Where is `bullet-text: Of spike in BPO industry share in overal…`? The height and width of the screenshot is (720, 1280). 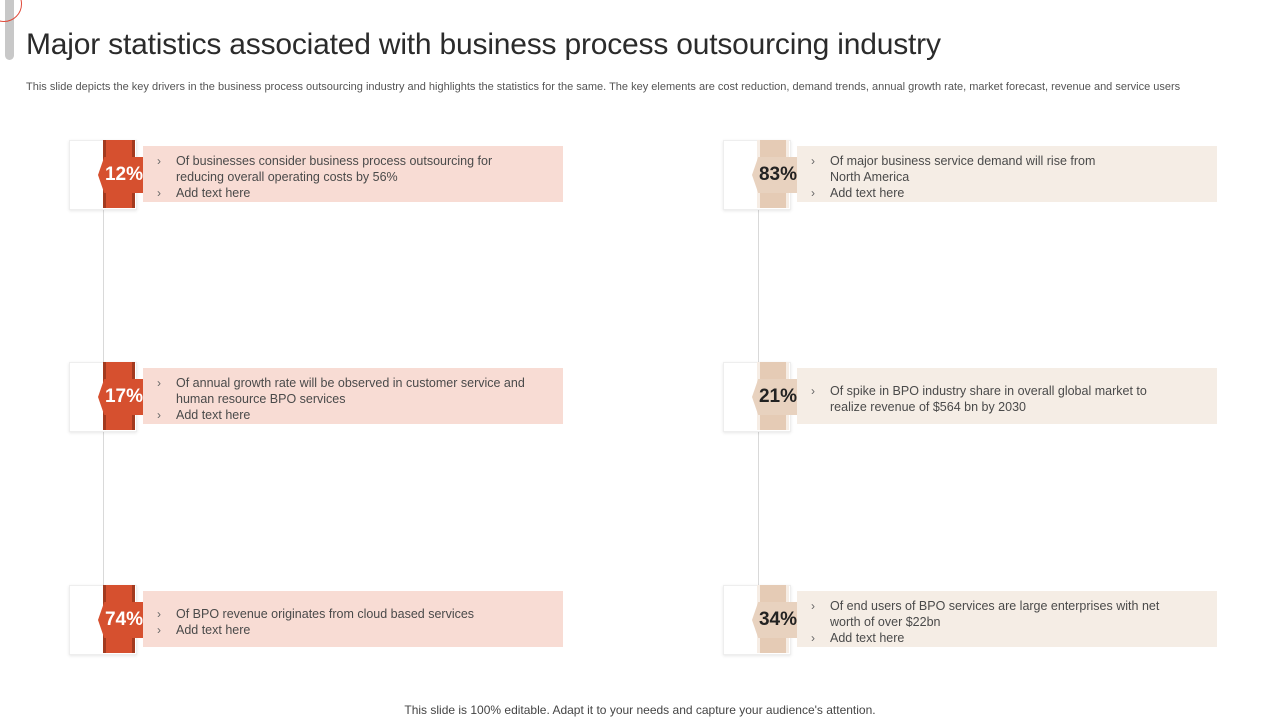
bullet-text: Of spike in BPO industry share in overal… is located at coordinates (988, 390).